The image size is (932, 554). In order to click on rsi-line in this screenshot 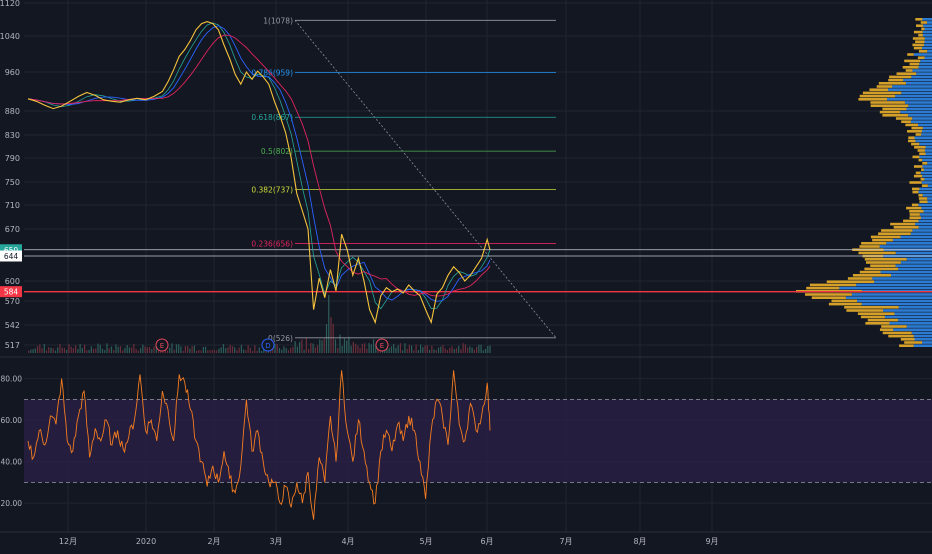, I will do `click(259, 445)`.